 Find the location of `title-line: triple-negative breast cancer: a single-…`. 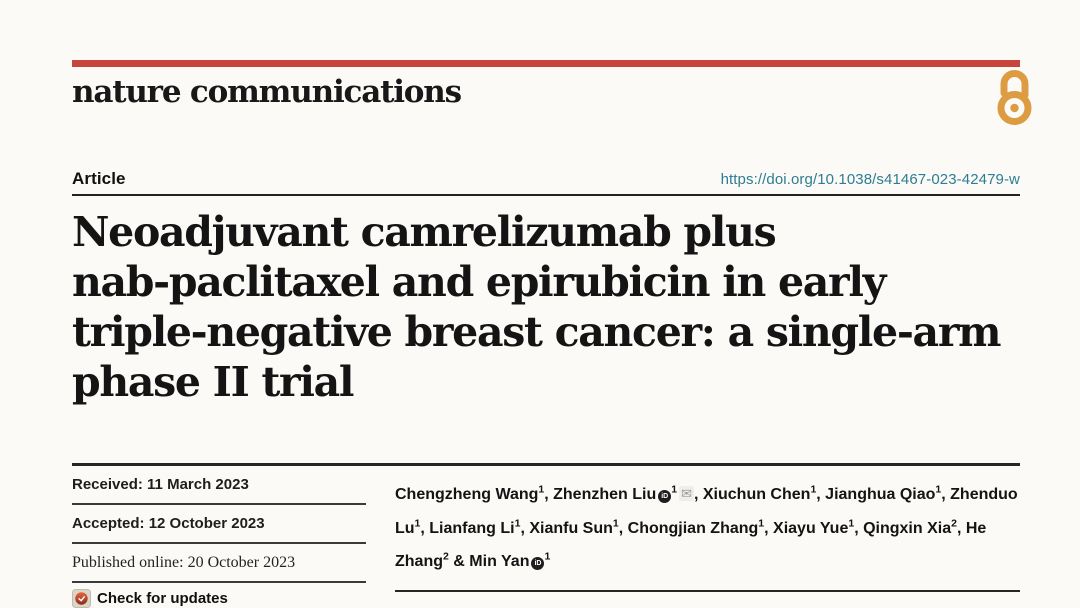

title-line: triple-negative breast cancer: a single-… is located at coordinates (537, 332).